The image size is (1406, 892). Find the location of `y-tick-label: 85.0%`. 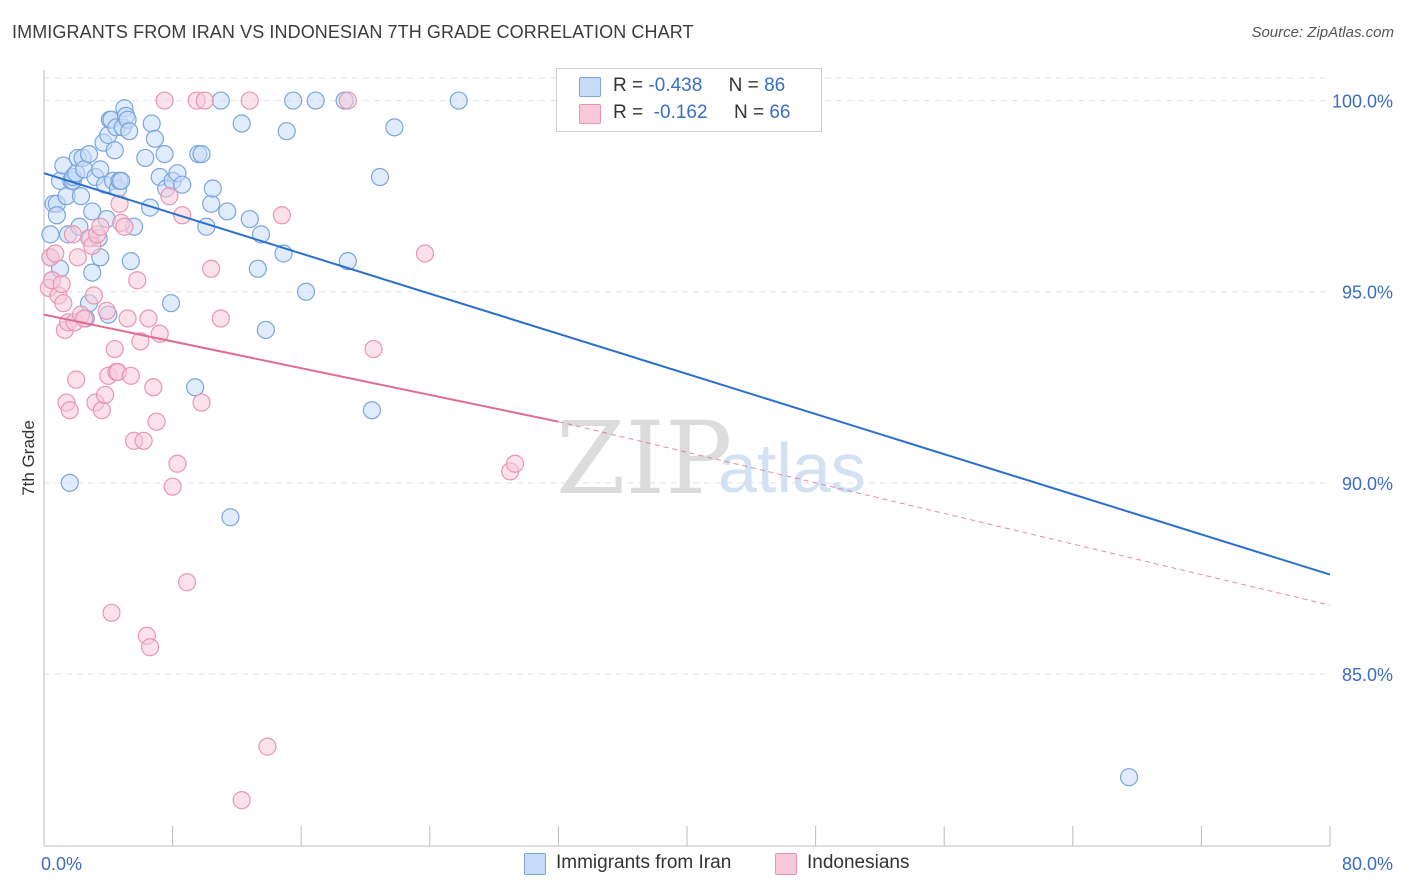

y-tick-label: 85.0% is located at coordinates (1367, 675).